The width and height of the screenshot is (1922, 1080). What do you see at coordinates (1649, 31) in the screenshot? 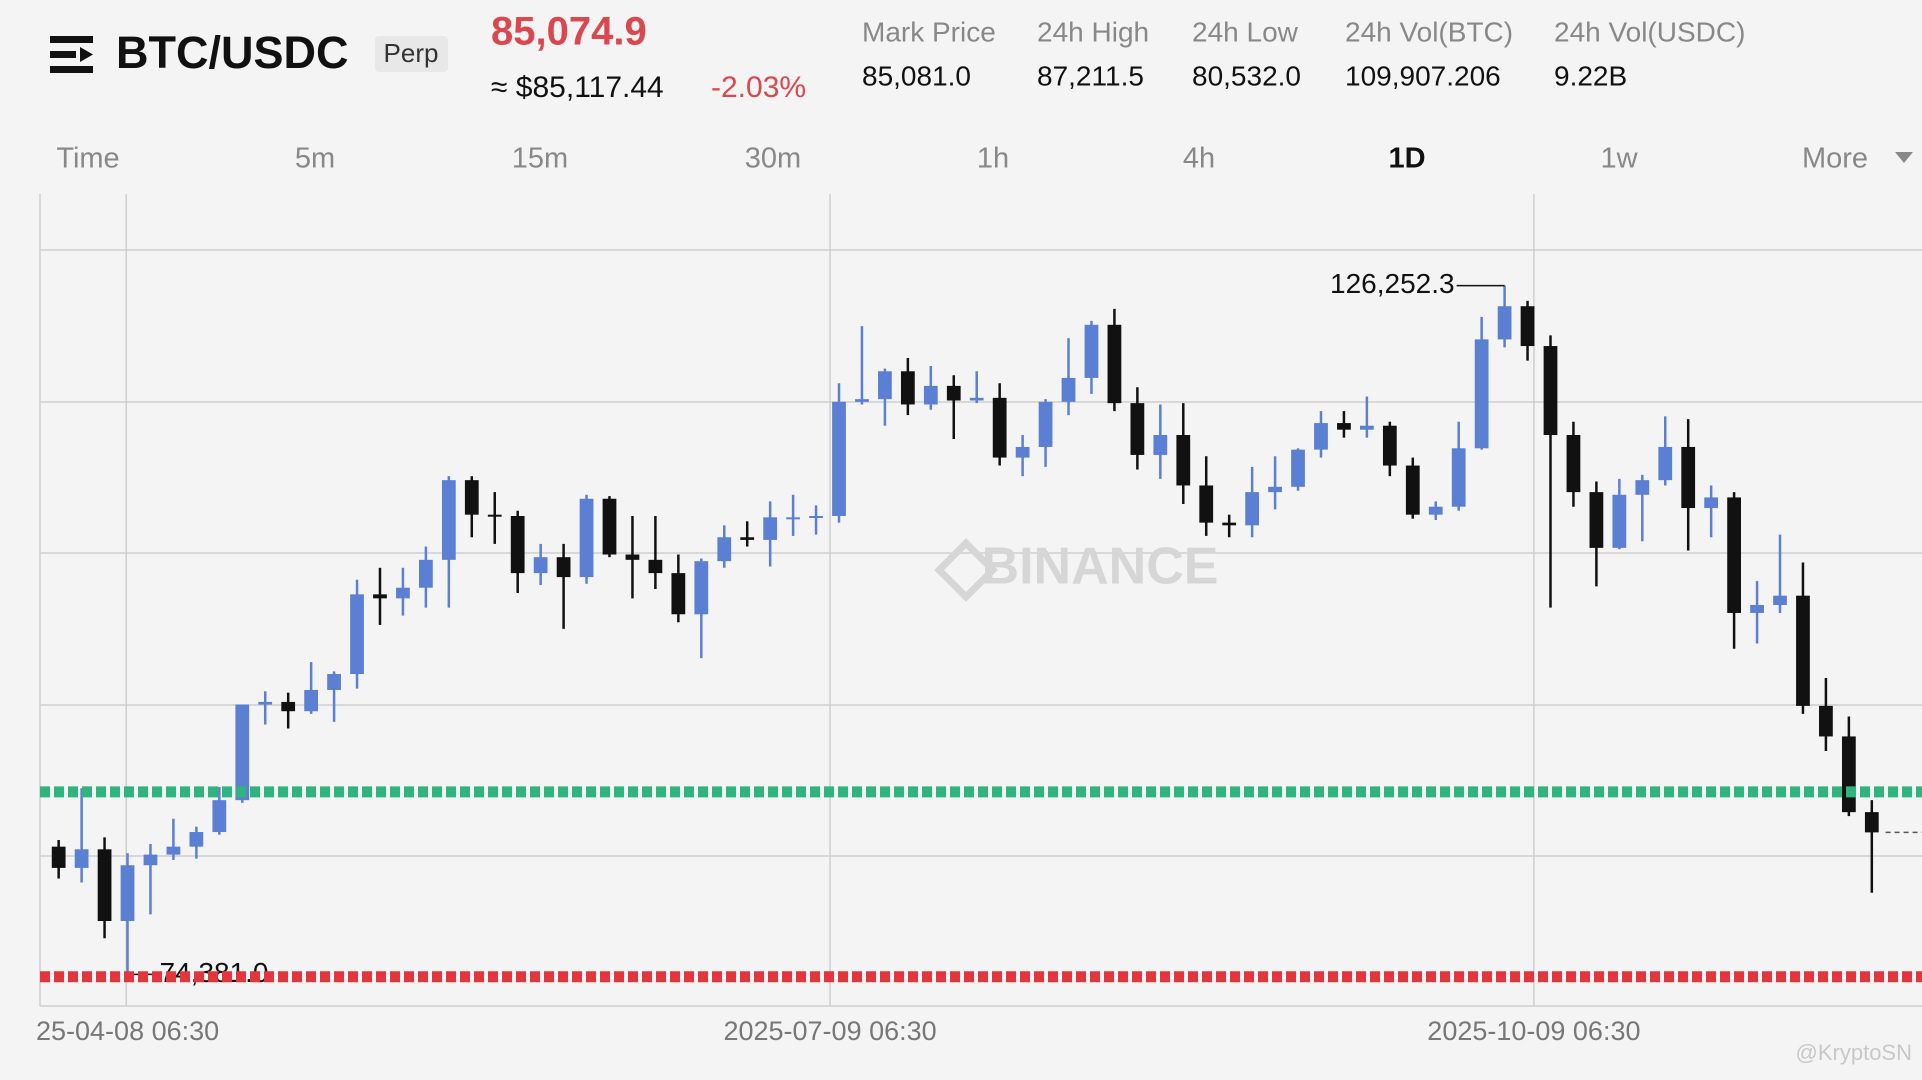
I see `stat-label: 24h Vol(USDC)` at bounding box center [1649, 31].